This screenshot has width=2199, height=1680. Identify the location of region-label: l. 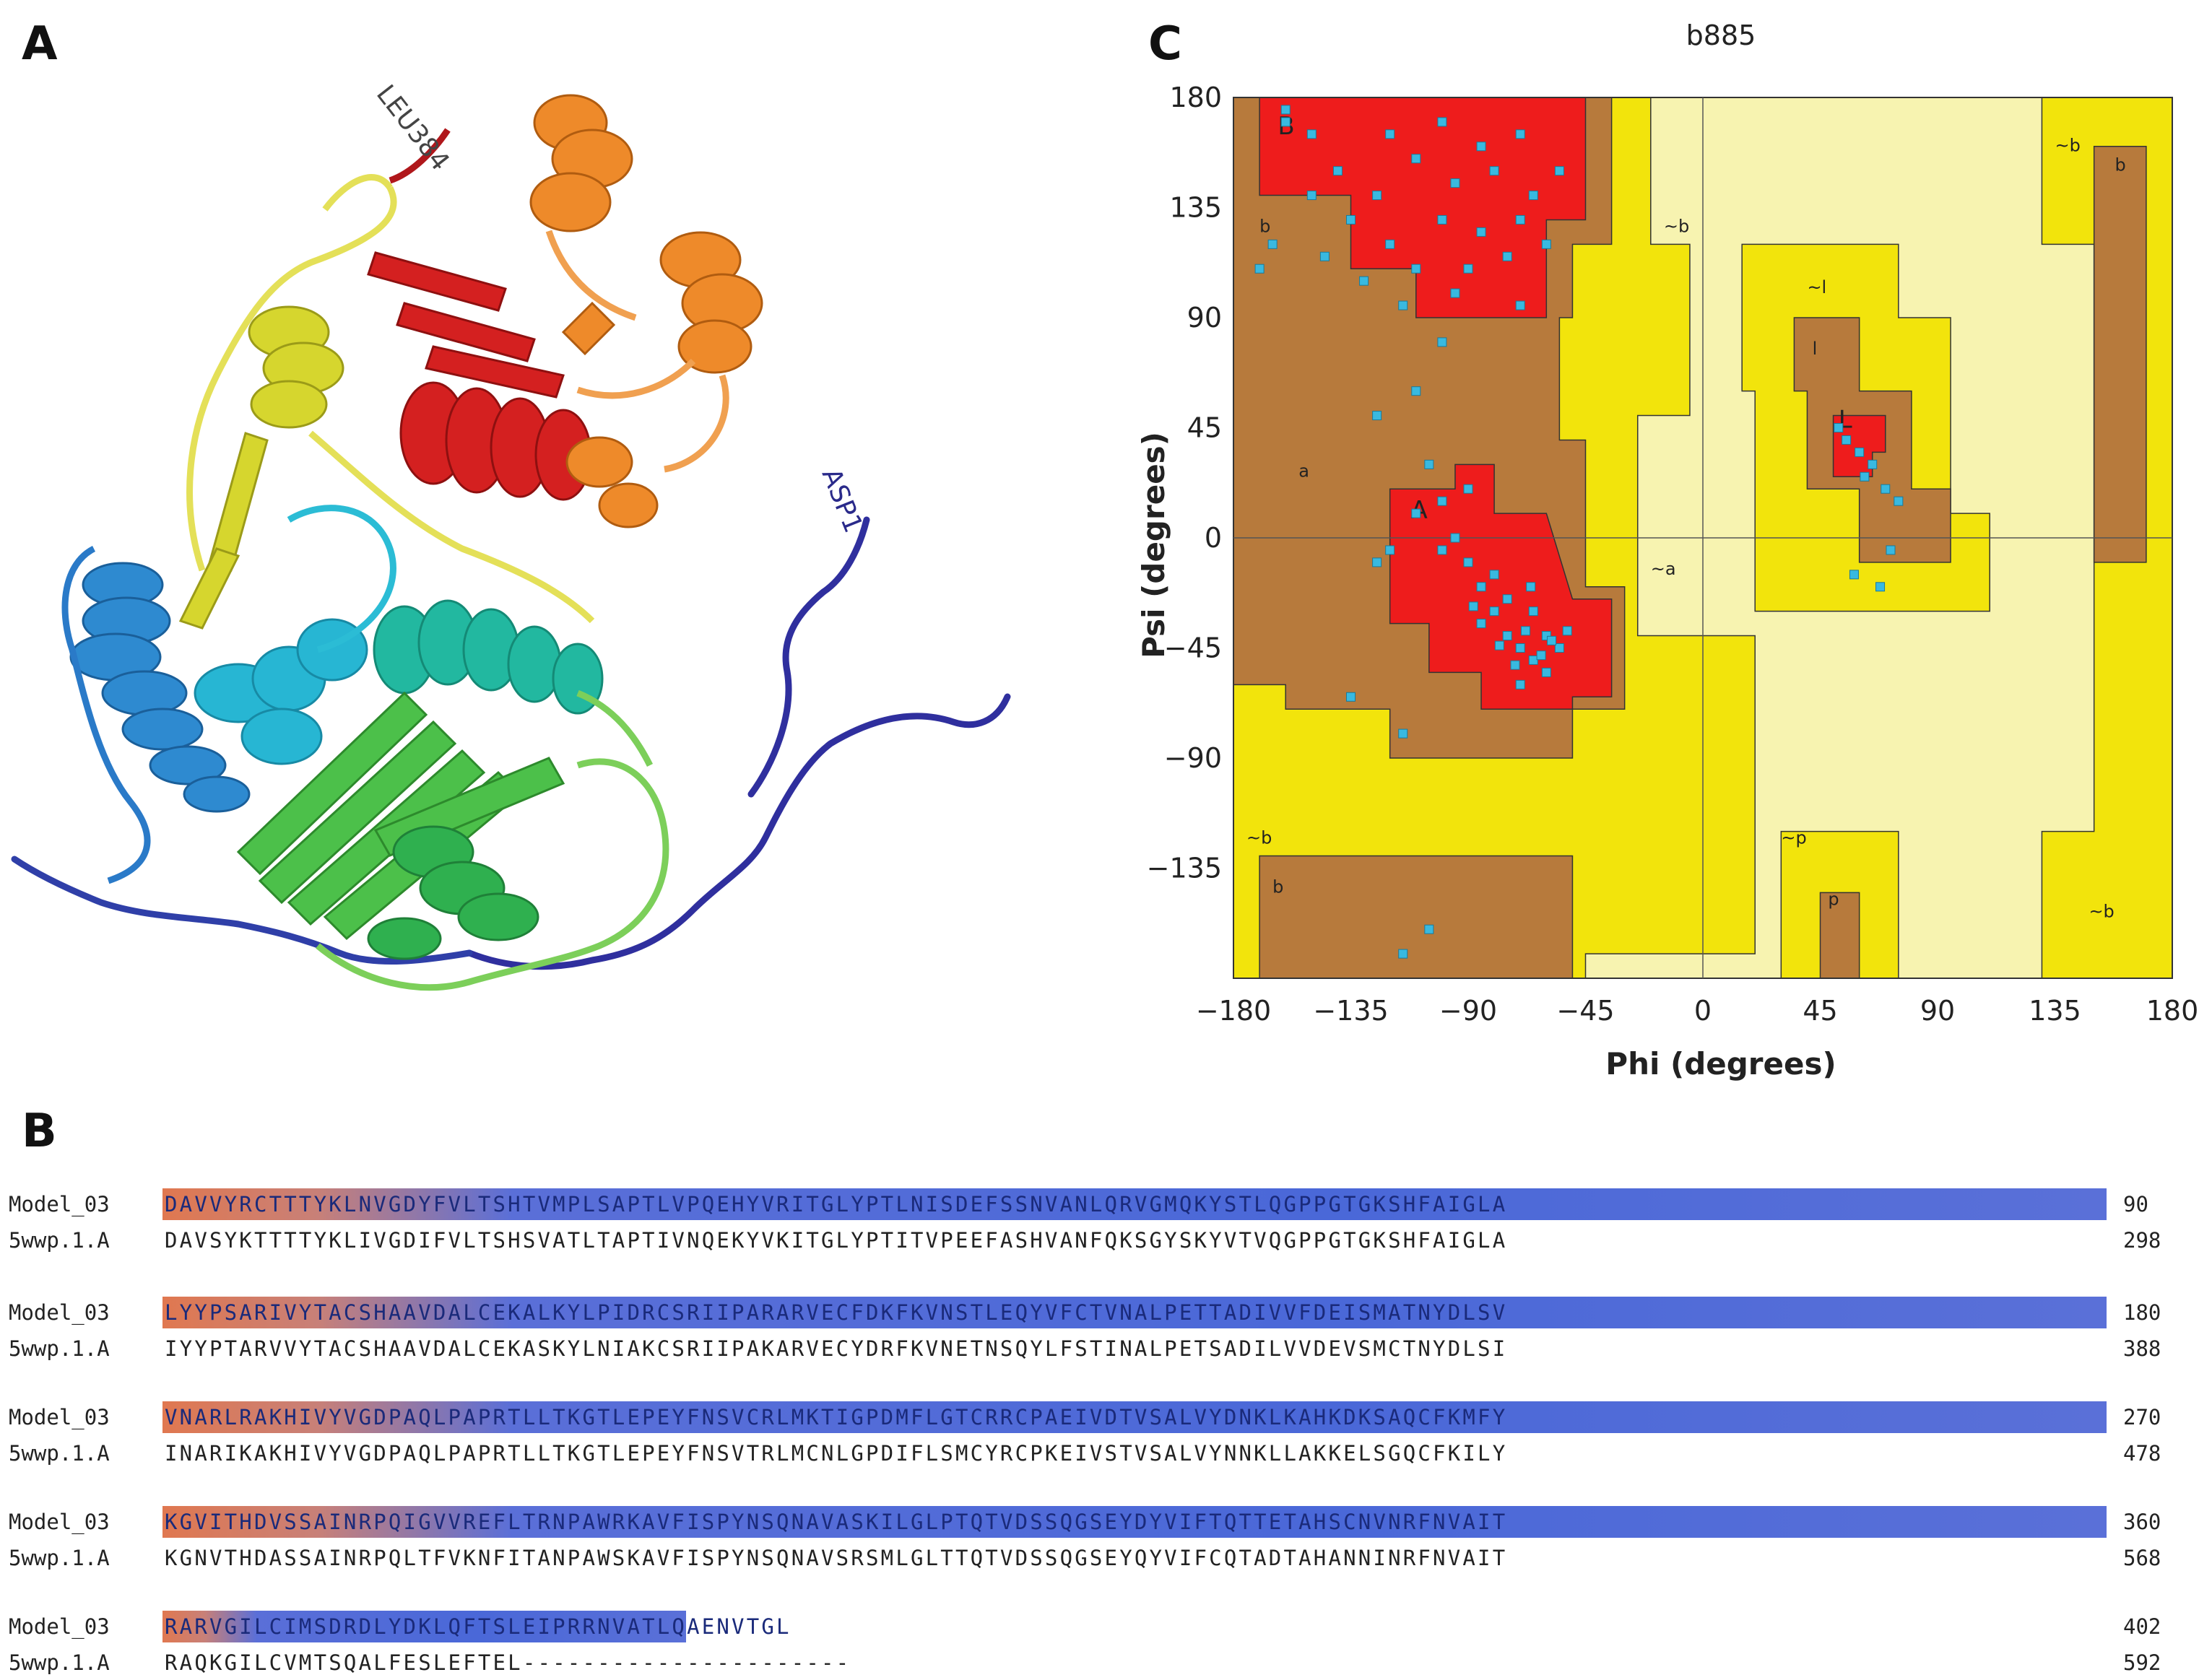
(1815, 349).